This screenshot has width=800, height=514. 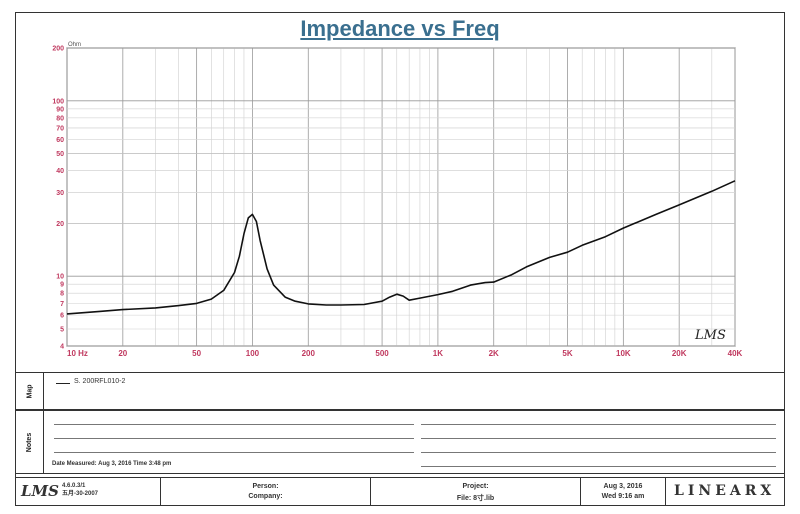 I want to click on y-tick-label: 70, so click(x=60, y=128).